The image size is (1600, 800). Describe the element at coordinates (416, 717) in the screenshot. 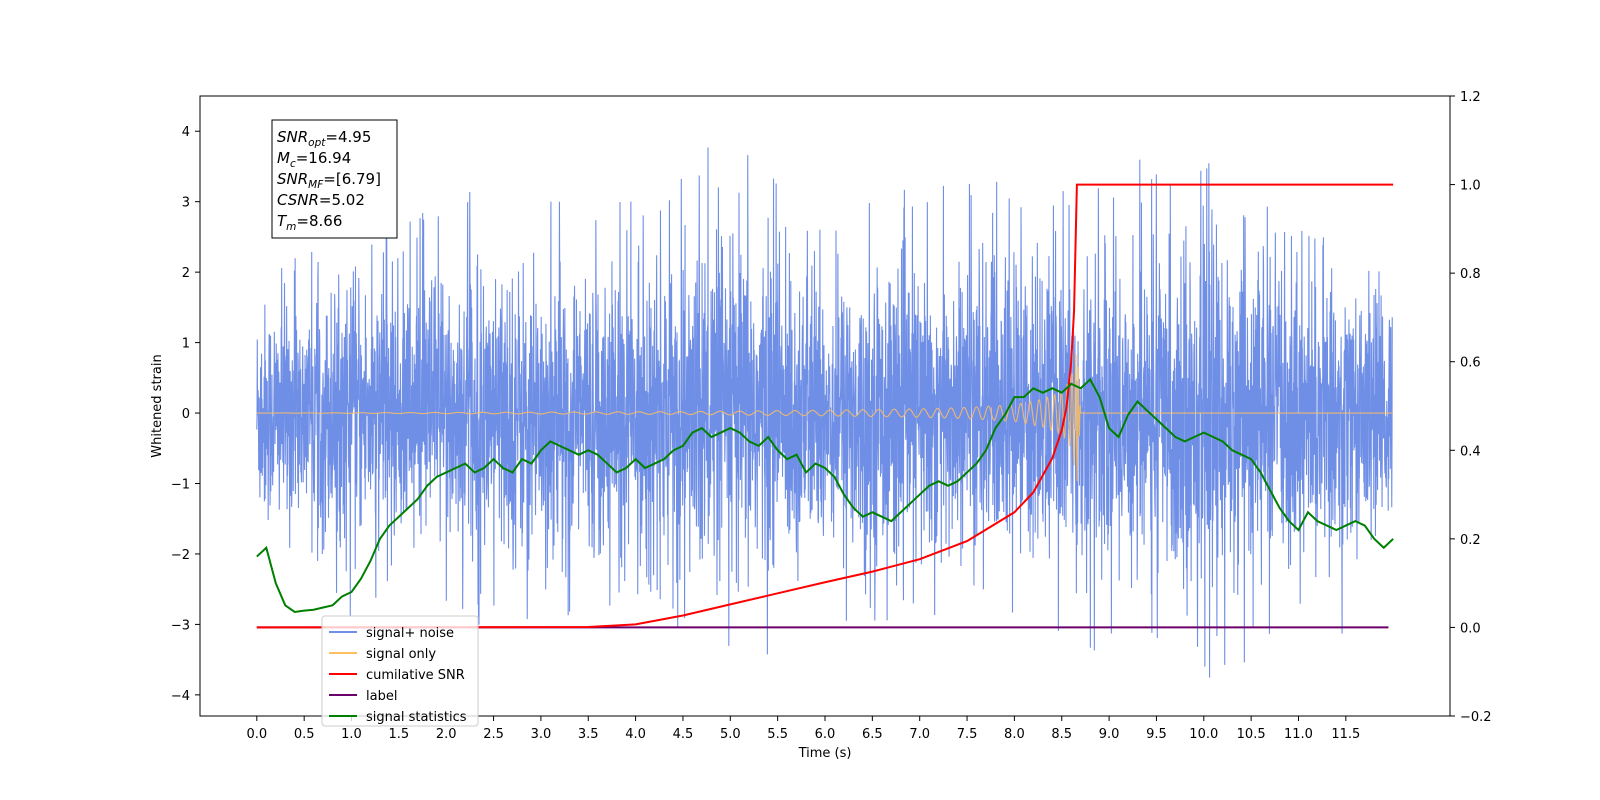

I see `legend-label: signal statistics` at that location.